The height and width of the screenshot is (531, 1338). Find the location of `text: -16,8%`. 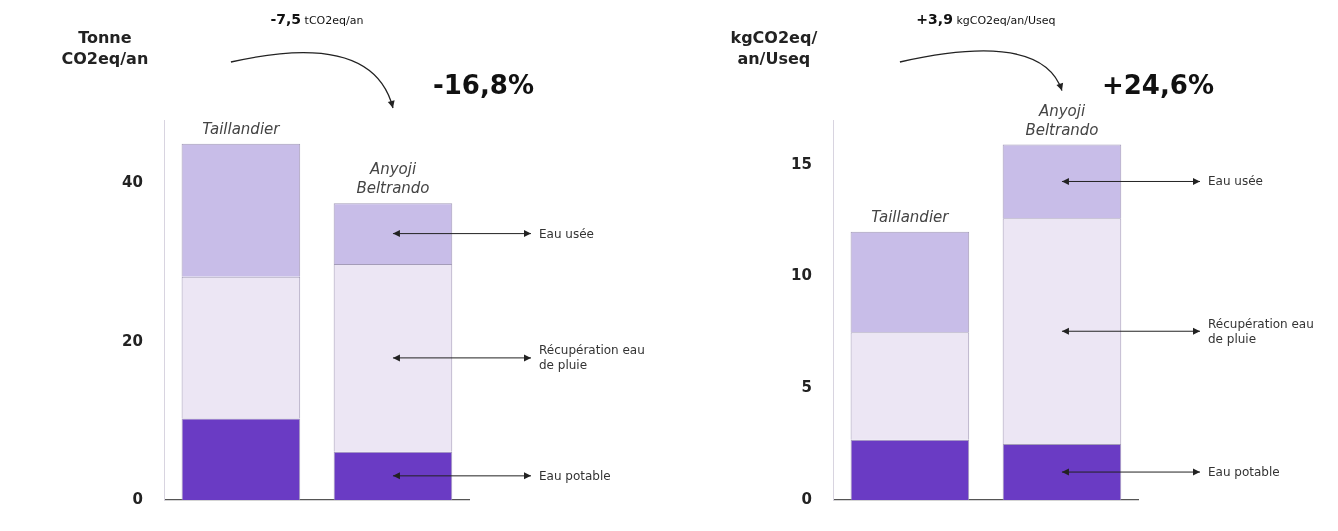

text: -16,8% is located at coordinates (483, 85).